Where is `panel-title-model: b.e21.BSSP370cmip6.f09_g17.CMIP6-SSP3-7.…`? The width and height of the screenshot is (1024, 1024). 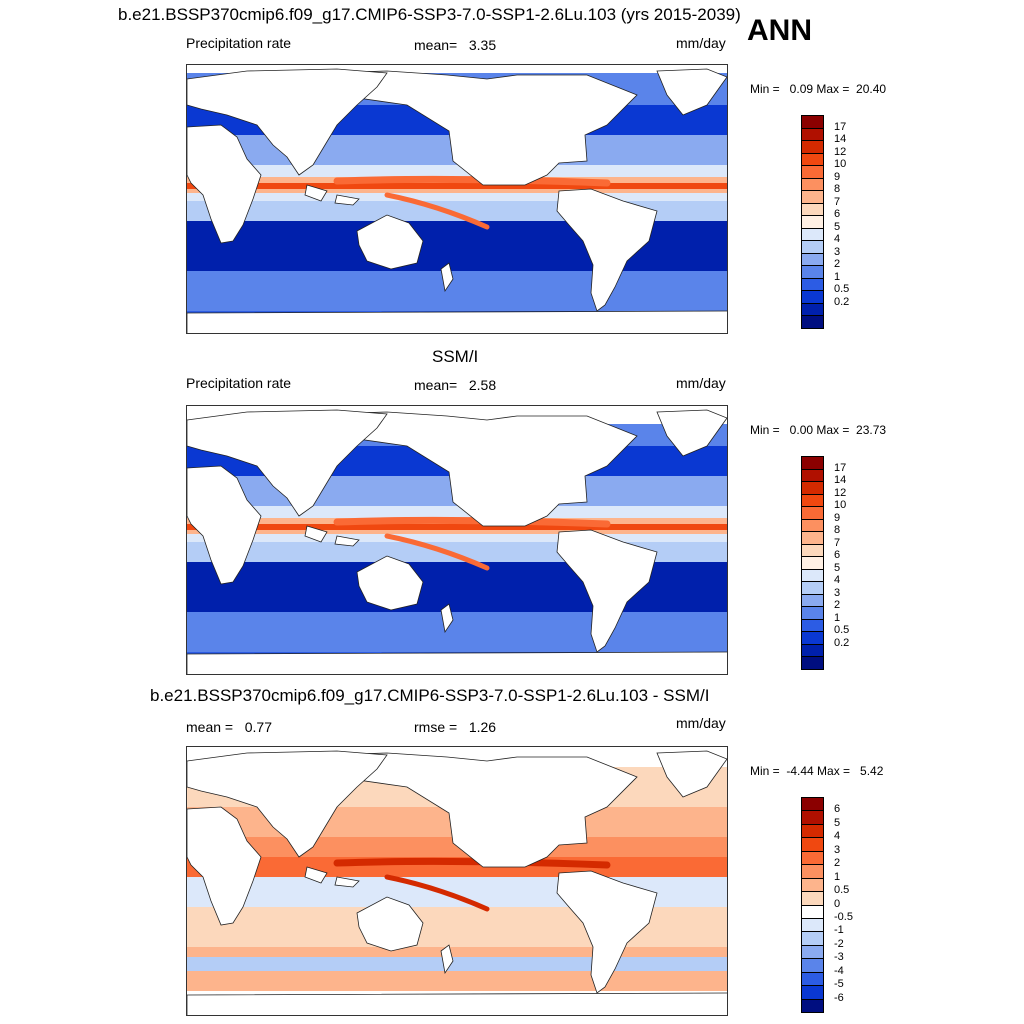 panel-title-model: b.e21.BSSP370cmip6.f09_g17.CMIP6-SSP3-7.… is located at coordinates (429, 14).